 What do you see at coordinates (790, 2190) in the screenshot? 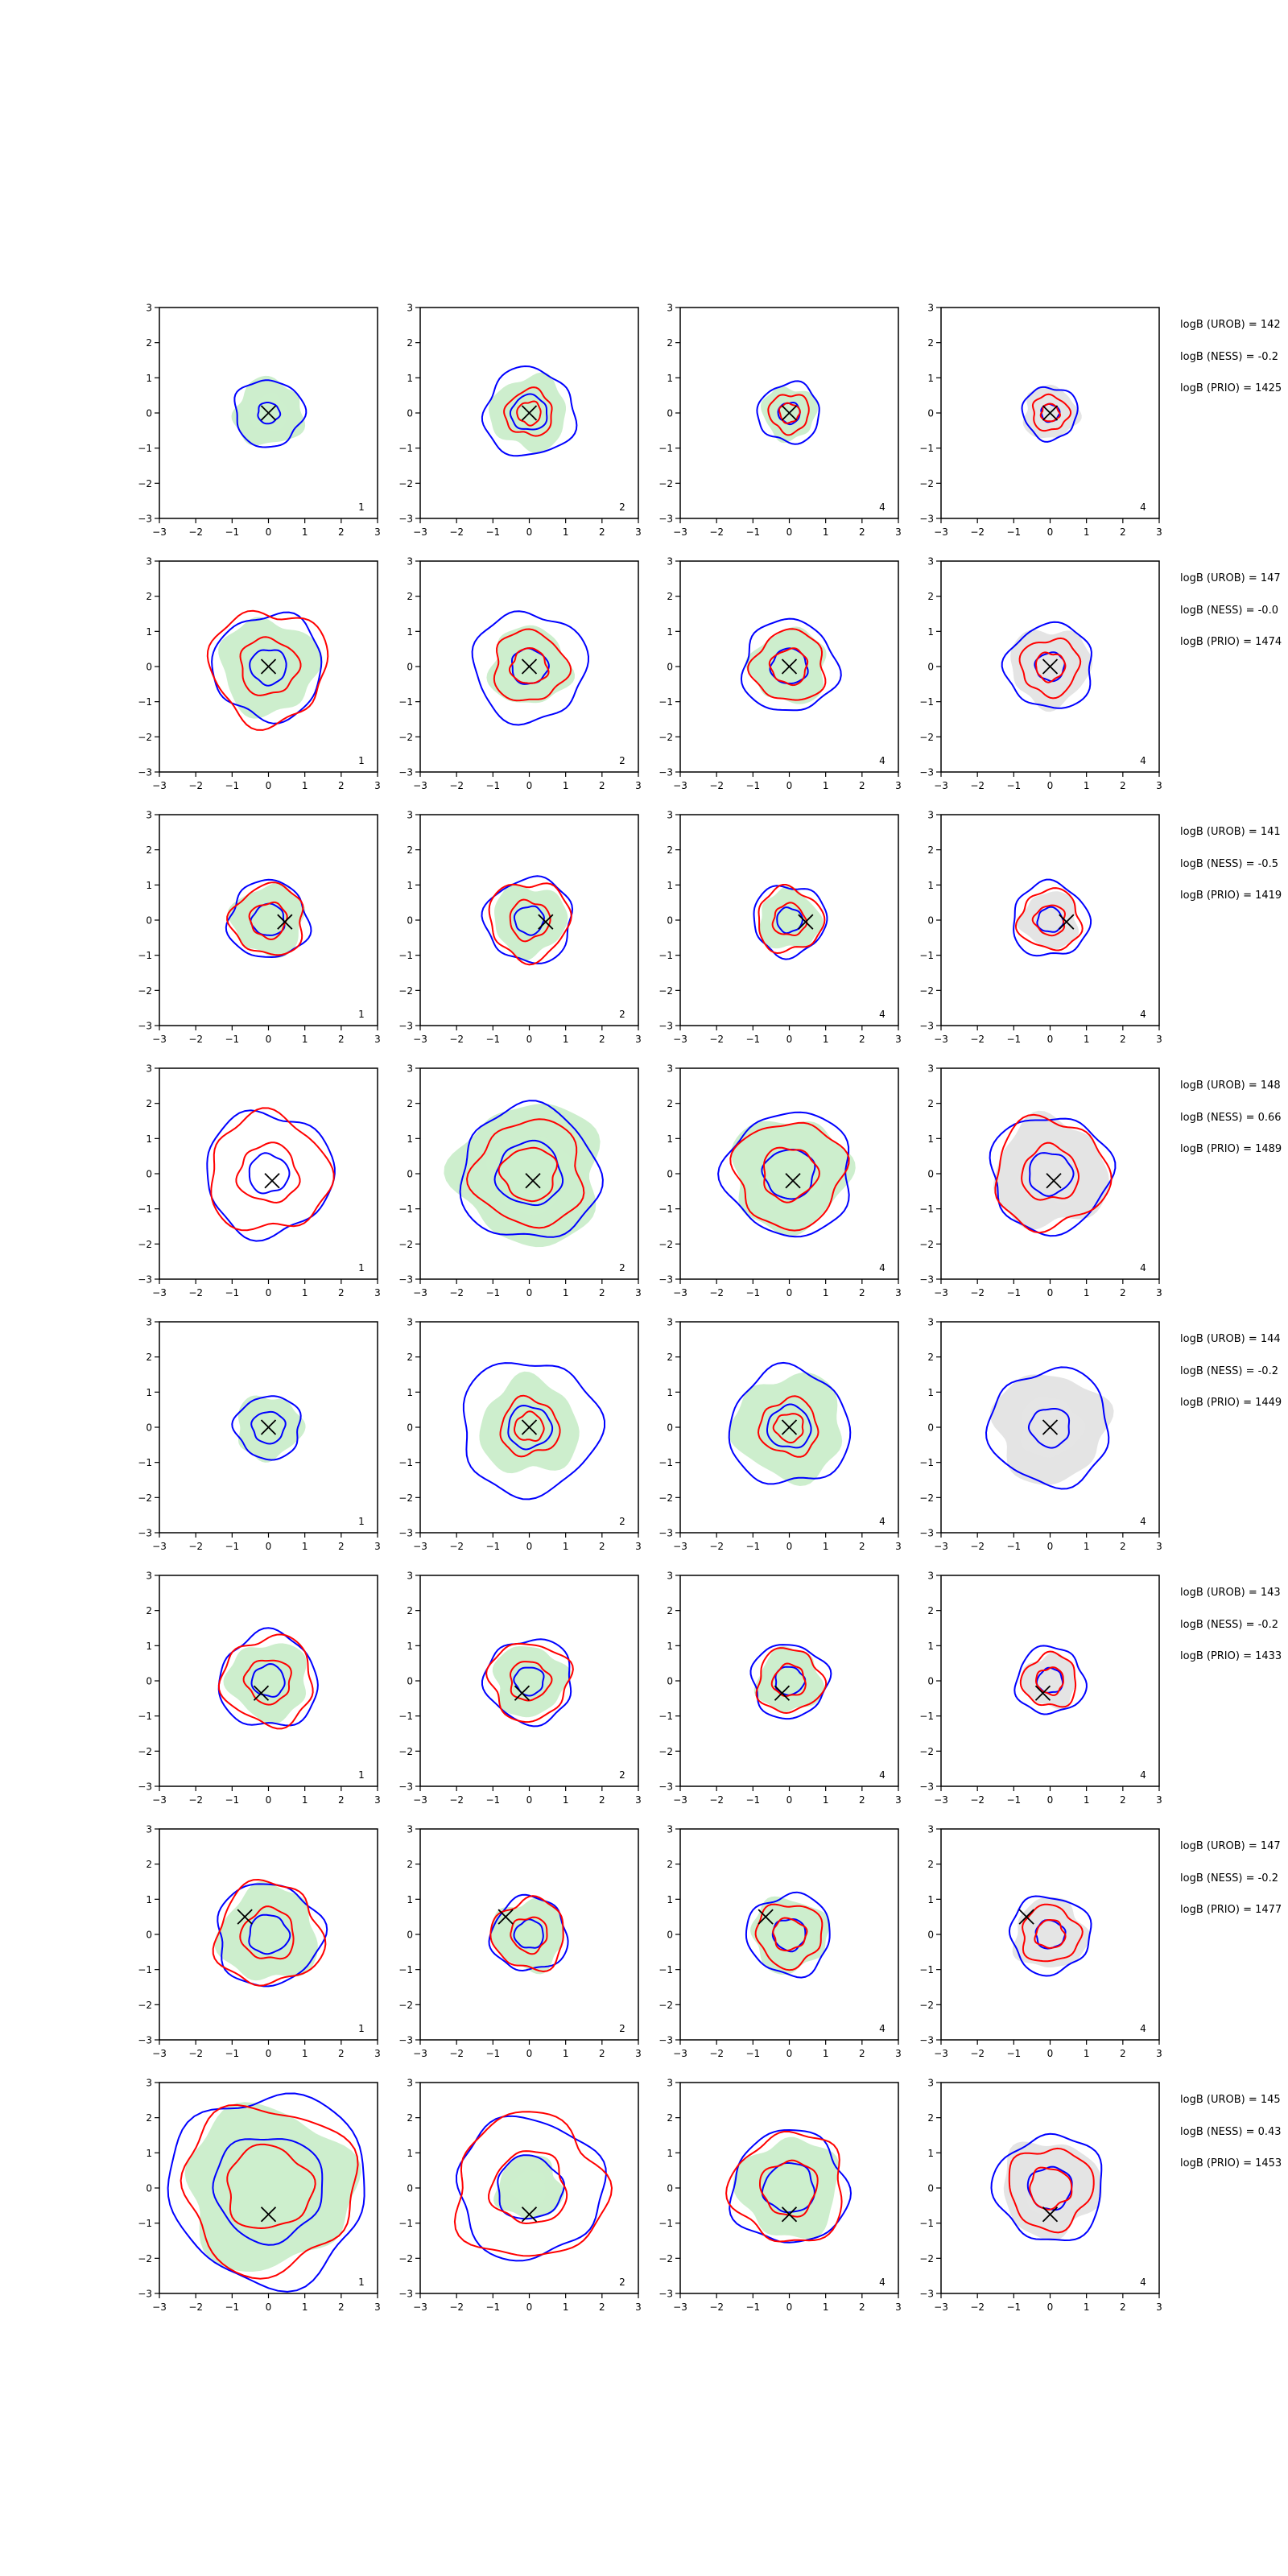
I see `density-fill-core` at bounding box center [790, 2190].